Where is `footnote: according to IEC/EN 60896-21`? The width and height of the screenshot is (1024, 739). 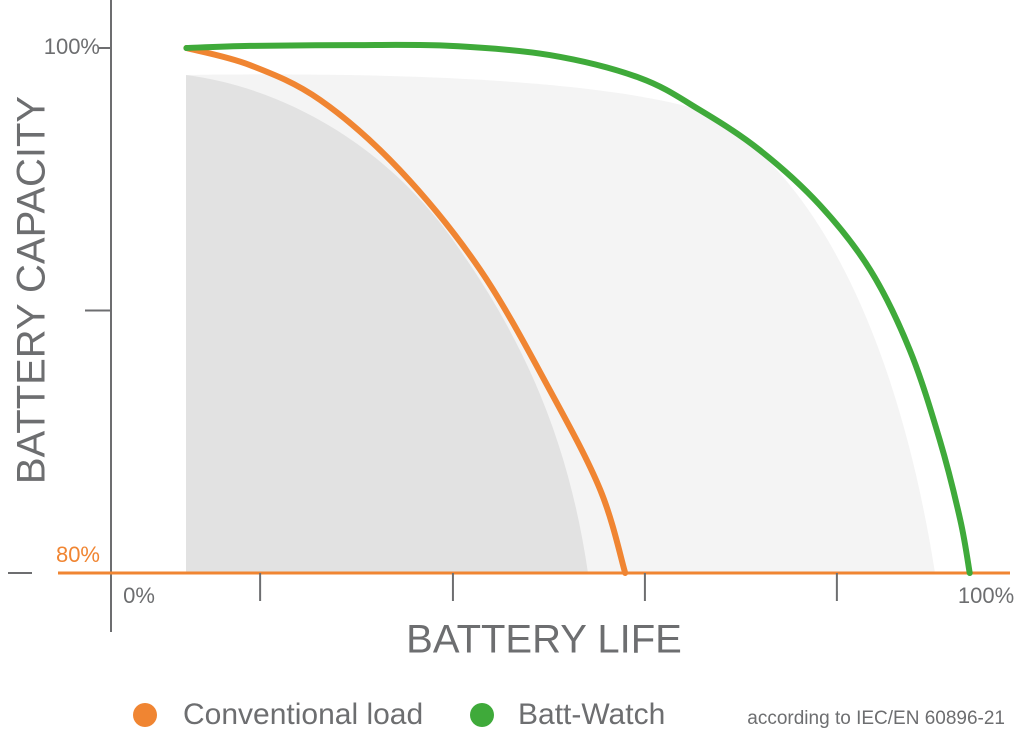
footnote: according to IEC/EN 60896-21 is located at coordinates (876, 718).